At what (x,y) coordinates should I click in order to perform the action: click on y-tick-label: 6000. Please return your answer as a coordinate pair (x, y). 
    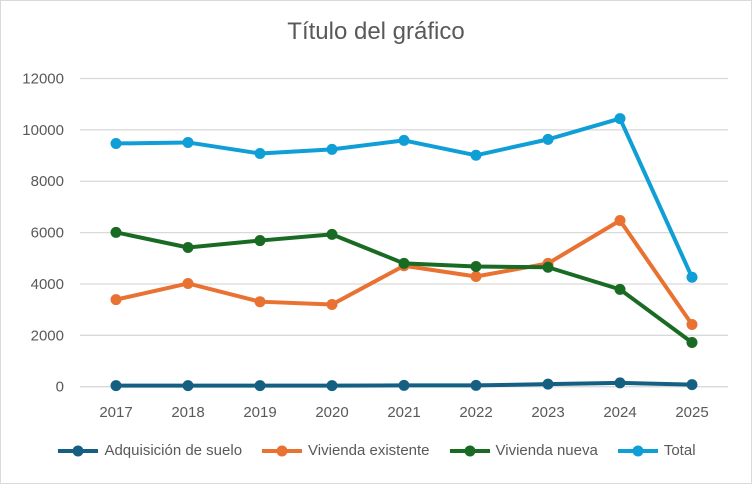
    Looking at the image, I should click on (47, 233).